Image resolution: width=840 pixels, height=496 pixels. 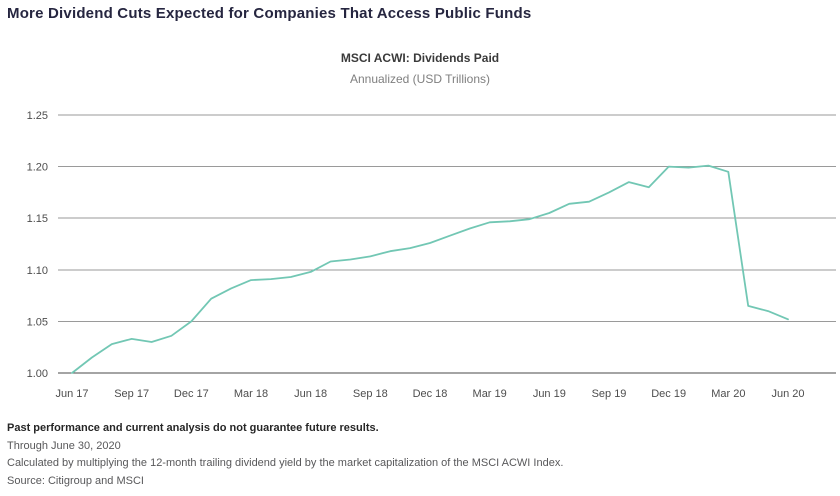 What do you see at coordinates (728, 394) in the screenshot?
I see `x-axis-label: Mar 20` at bounding box center [728, 394].